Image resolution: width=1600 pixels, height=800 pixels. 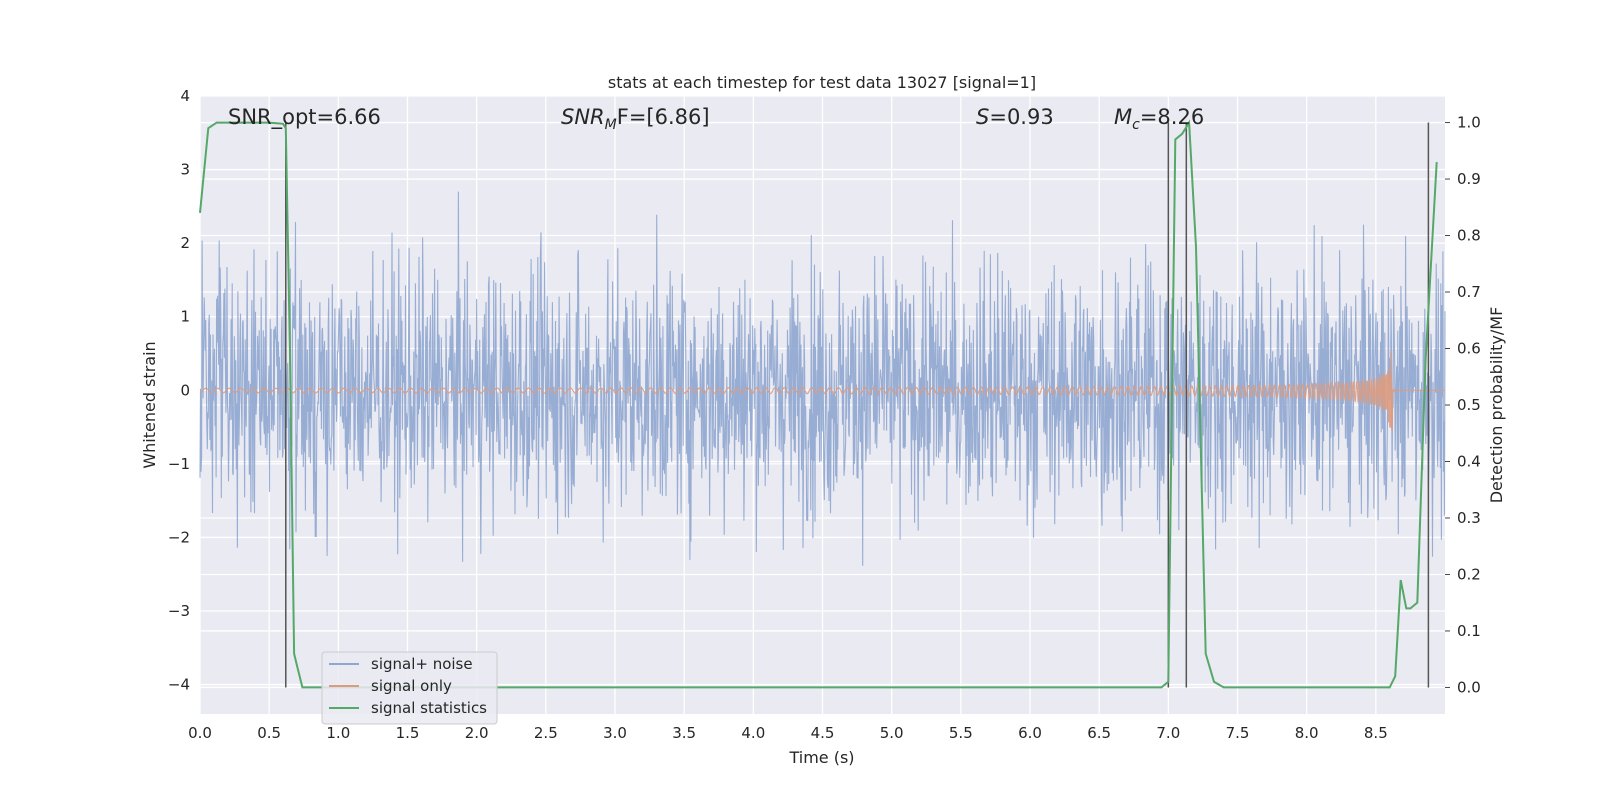 What do you see at coordinates (269, 733) in the screenshot?
I see `x-tick-label: 0.5` at bounding box center [269, 733].